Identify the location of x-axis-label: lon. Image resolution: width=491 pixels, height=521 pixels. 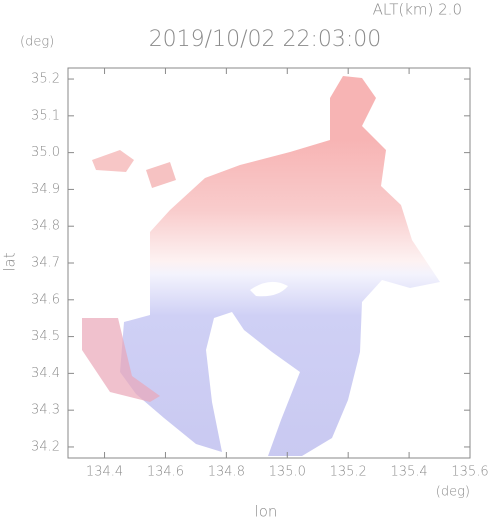
(266, 512).